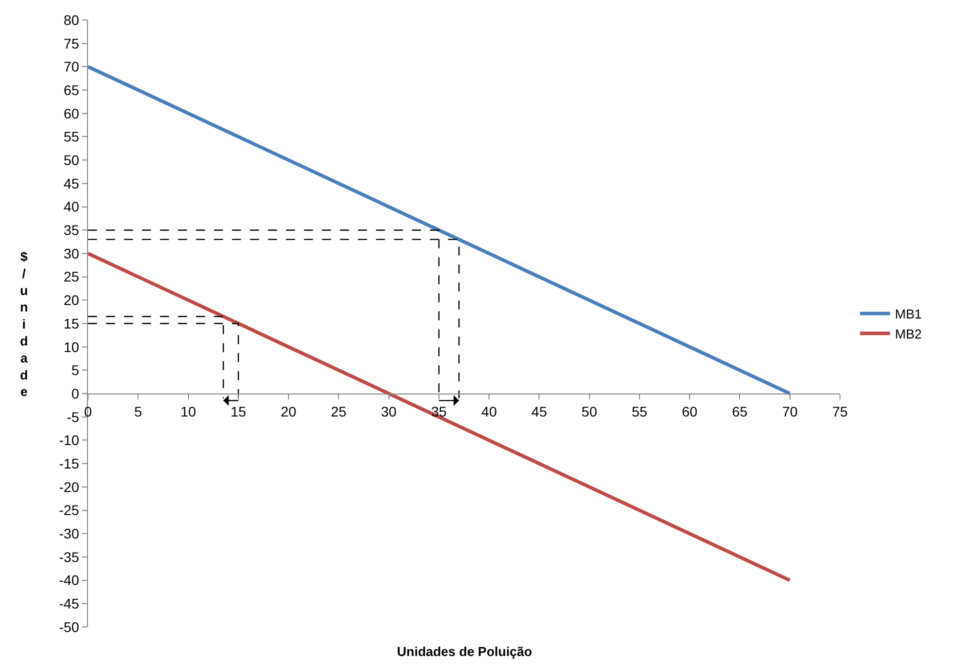 The height and width of the screenshot is (664, 963). What do you see at coordinates (75, 393) in the screenshot?
I see `y-tick-label: 0` at bounding box center [75, 393].